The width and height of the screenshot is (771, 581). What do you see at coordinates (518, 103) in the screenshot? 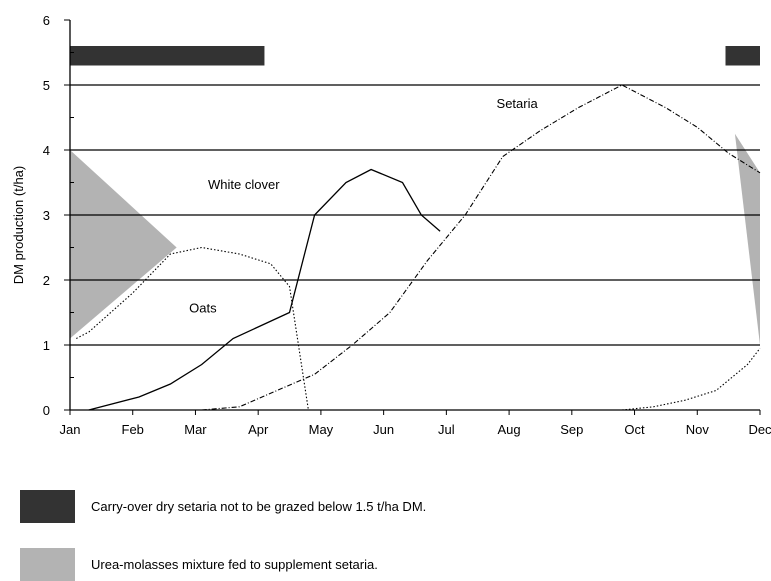
I see `annotation-setaria: Setaria` at bounding box center [518, 103].